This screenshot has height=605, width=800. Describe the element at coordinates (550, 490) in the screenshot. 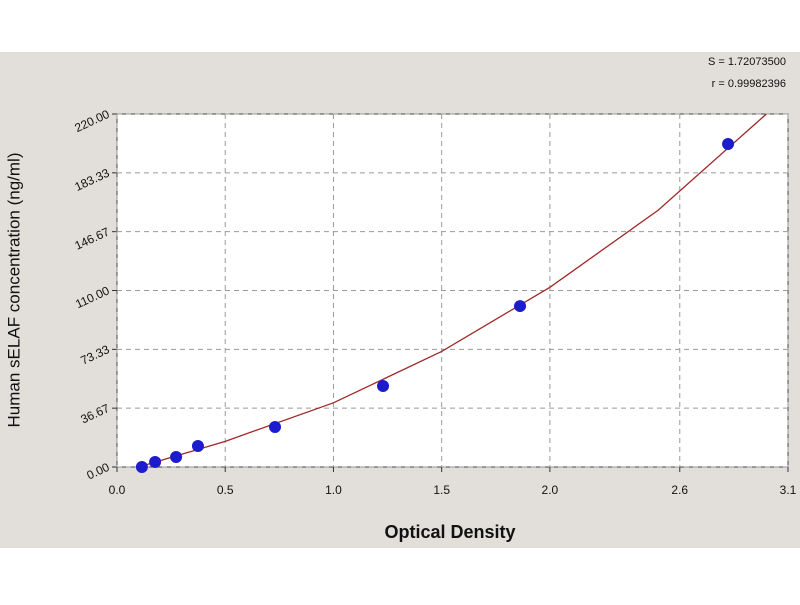

I see `x-tick-label: 2.0` at that location.